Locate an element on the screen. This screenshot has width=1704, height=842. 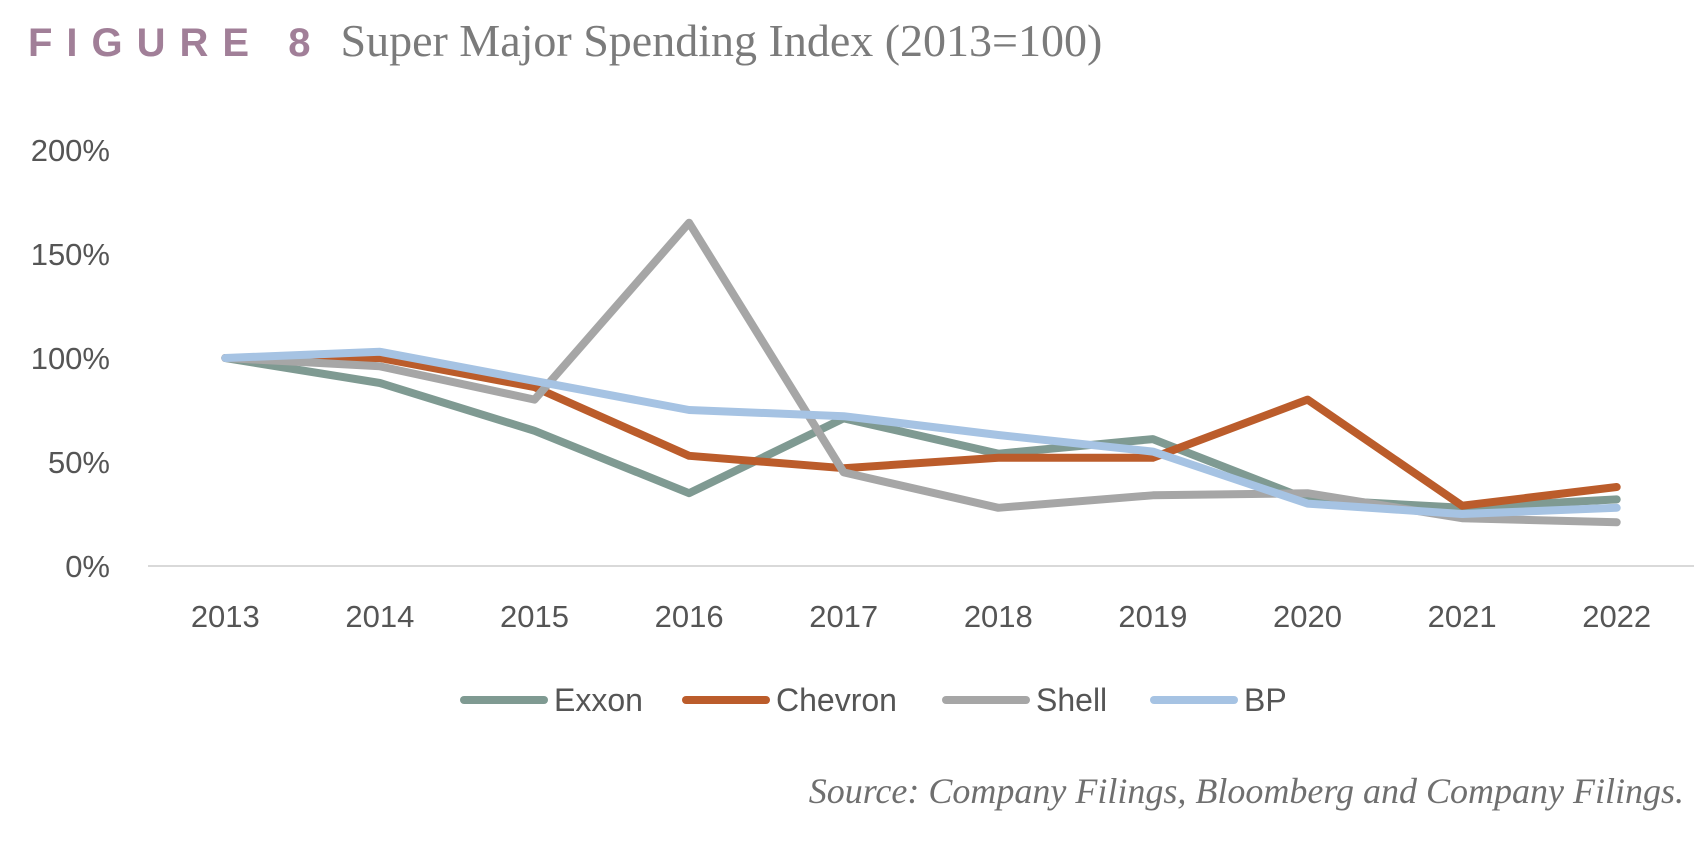
legend-label-chevron: Chevron is located at coordinates (836, 700).